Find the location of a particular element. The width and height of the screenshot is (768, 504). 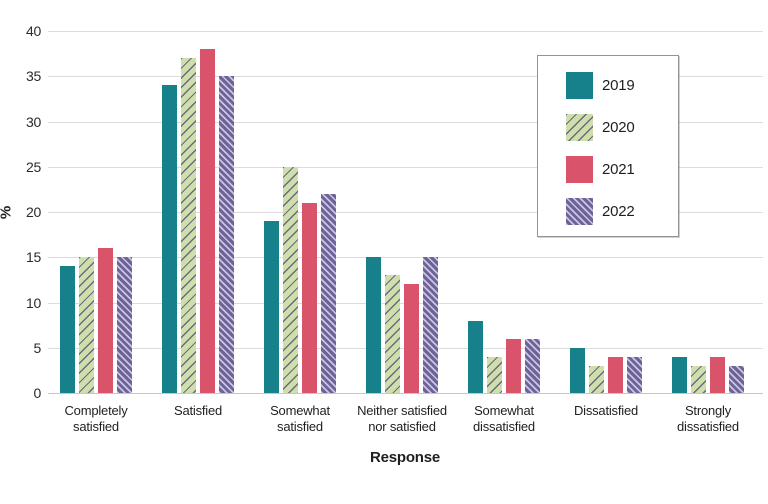

legend-label: 2021 is located at coordinates (618, 169).